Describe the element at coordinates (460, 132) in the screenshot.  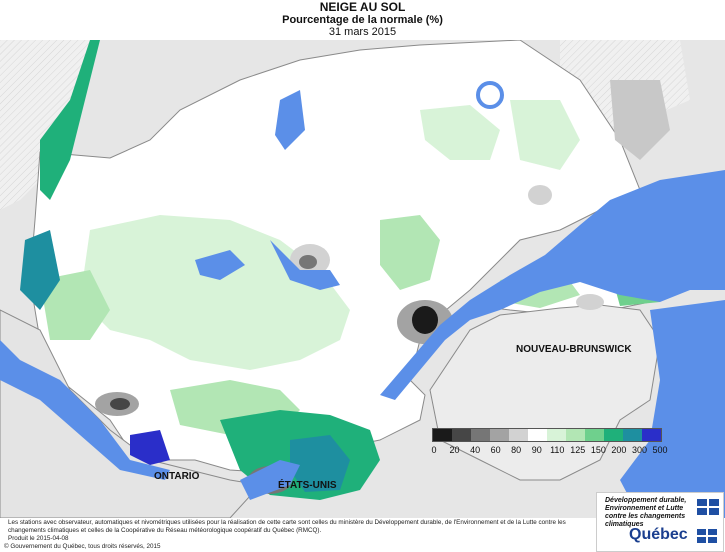
I see `zone-125-north` at that location.